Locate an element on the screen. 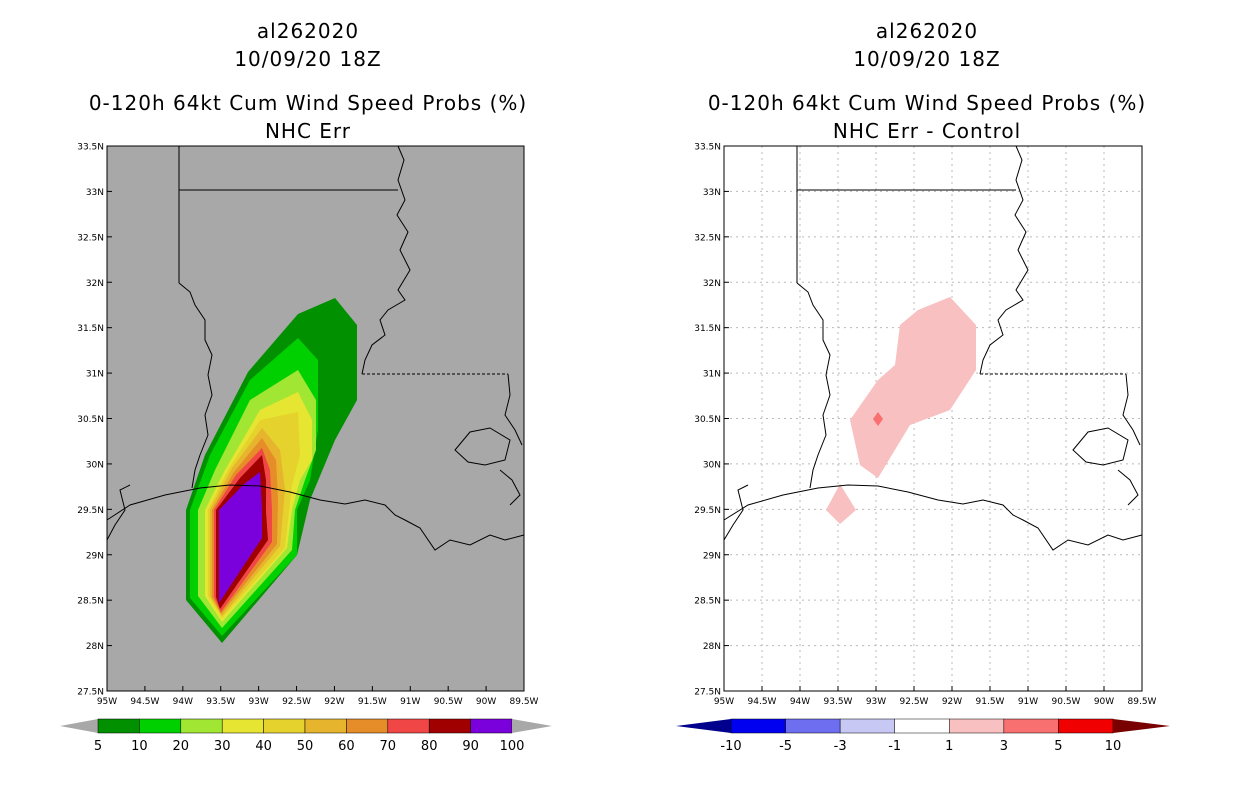  pearl-river is located at coordinates (513, 409).